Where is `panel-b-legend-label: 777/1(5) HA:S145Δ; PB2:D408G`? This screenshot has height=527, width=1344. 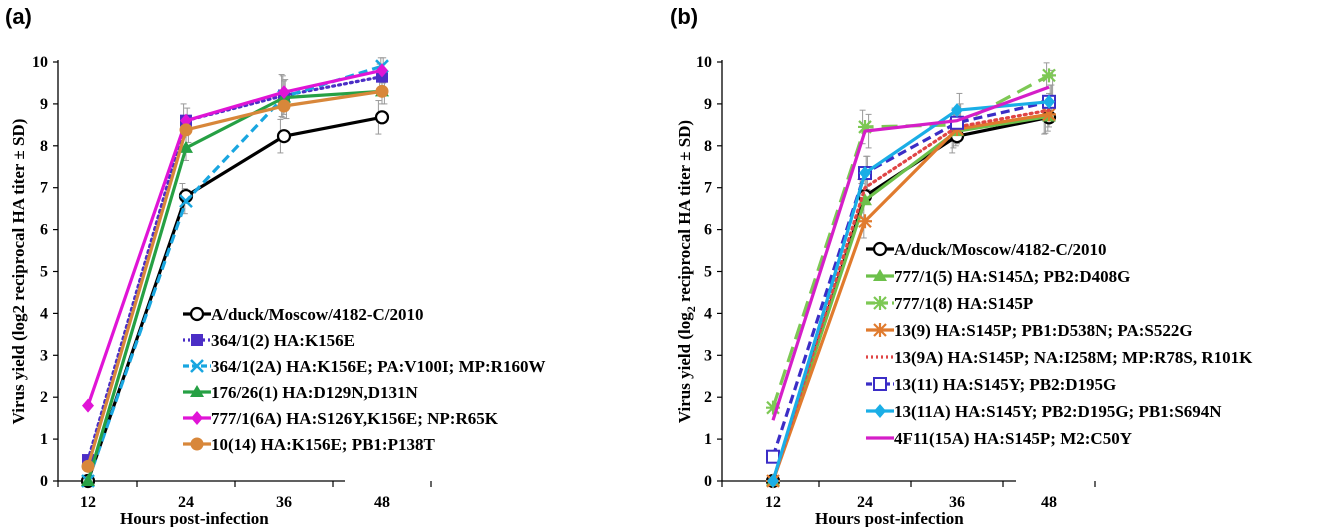
panel-b-legend-label: 777/1(5) HA:S145Δ; PB2:D408G is located at coordinates (1012, 276).